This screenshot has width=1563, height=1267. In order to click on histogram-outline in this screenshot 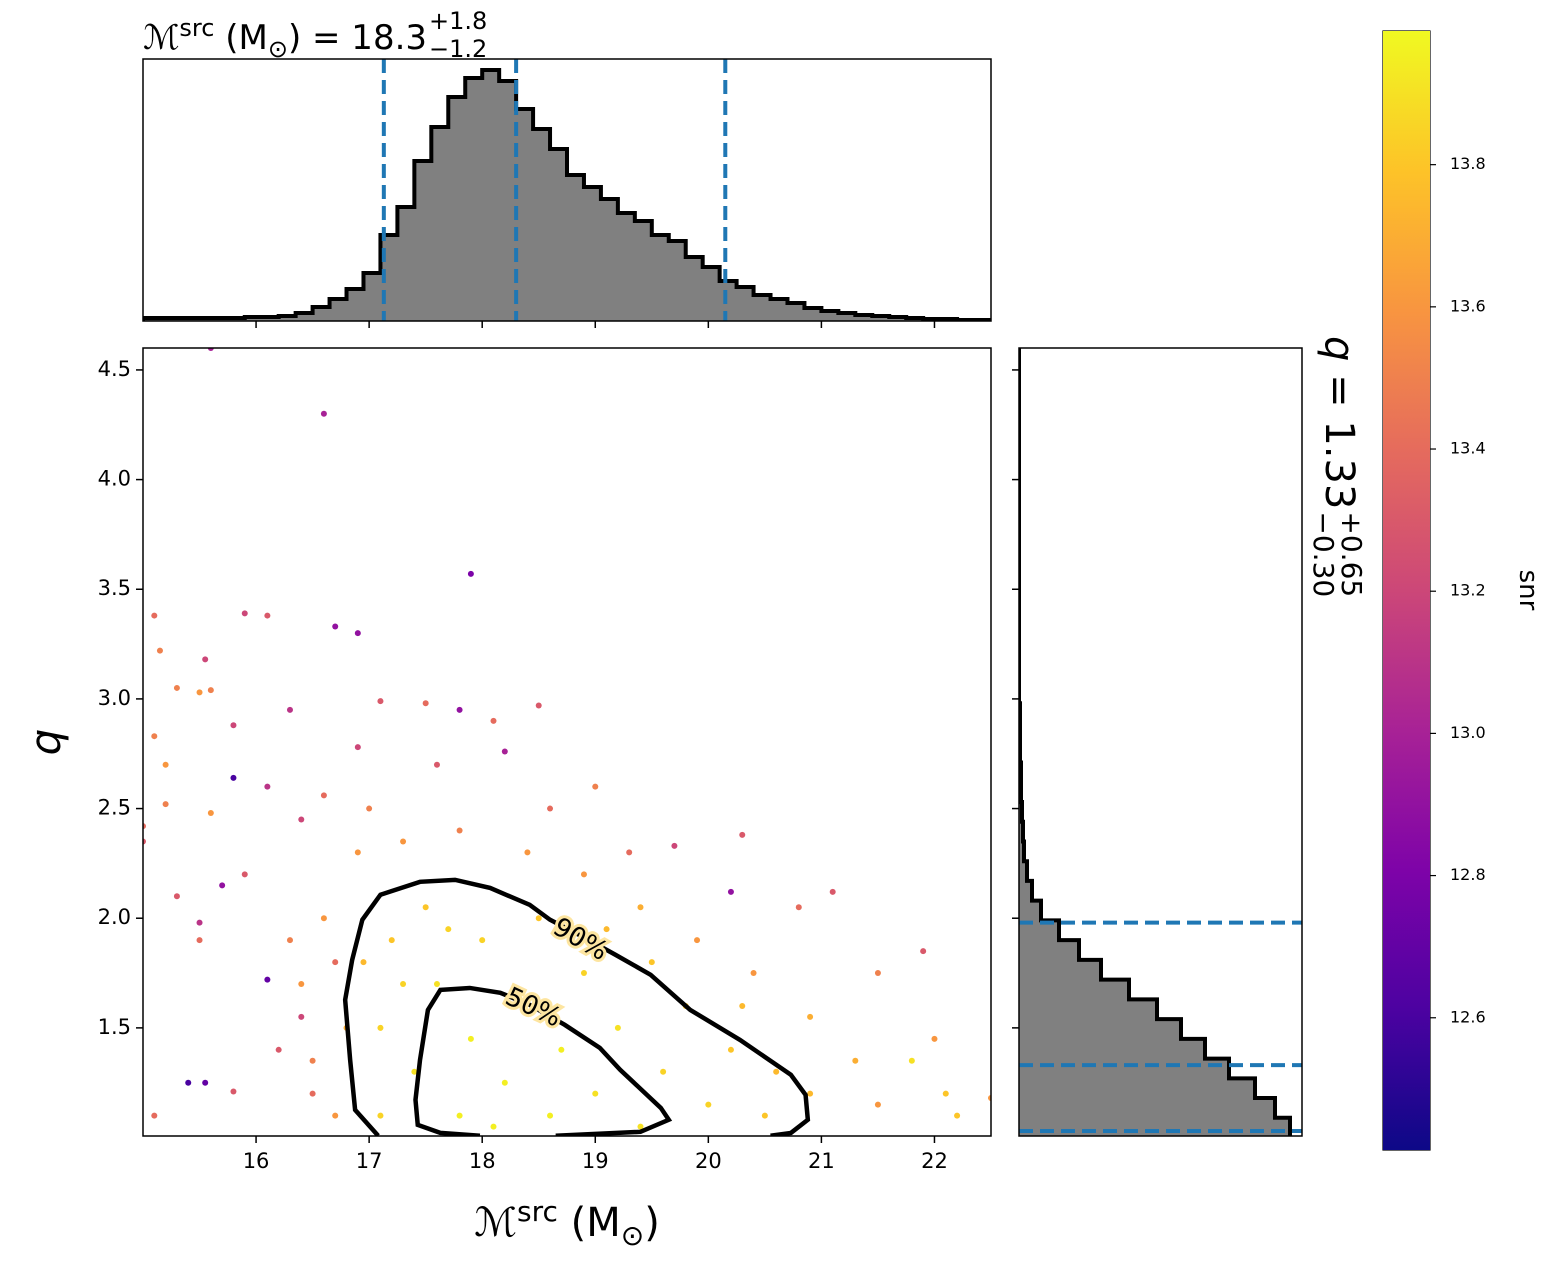, I will do `click(1155, 742)`.